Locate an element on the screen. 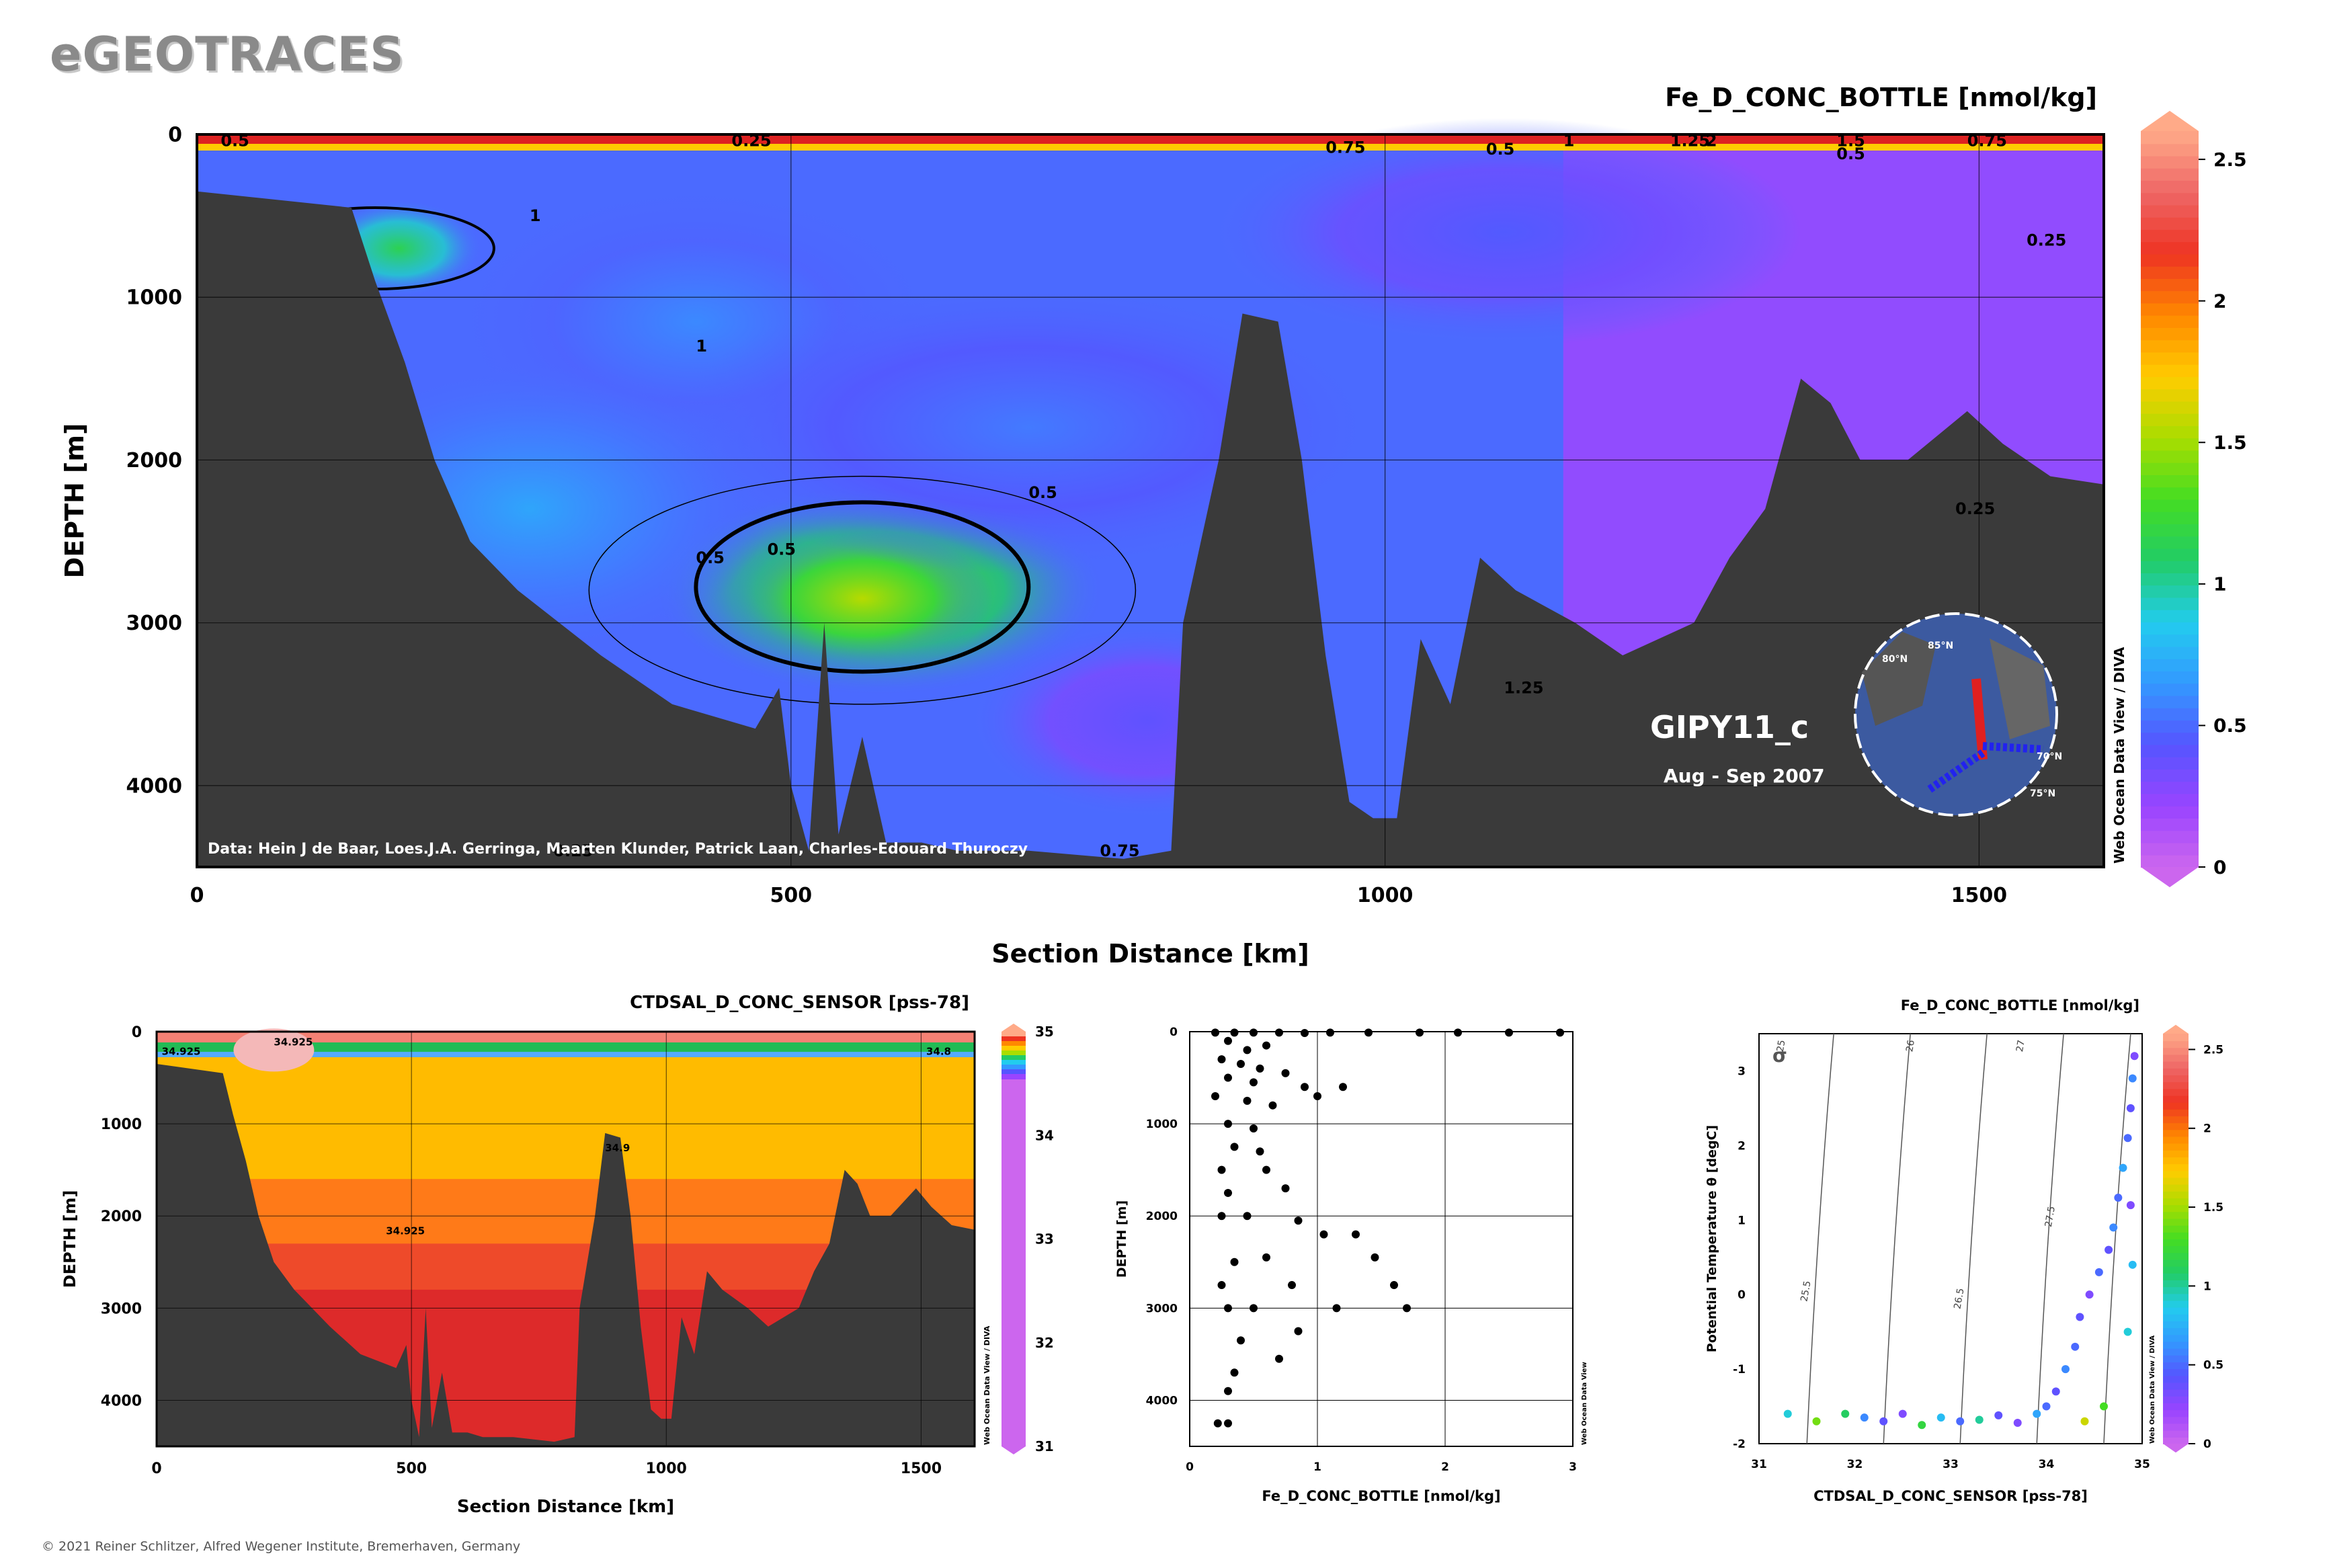 This screenshot has height=1568, width=2329. main-contour-label: 1.5 is located at coordinates (1850, 141).